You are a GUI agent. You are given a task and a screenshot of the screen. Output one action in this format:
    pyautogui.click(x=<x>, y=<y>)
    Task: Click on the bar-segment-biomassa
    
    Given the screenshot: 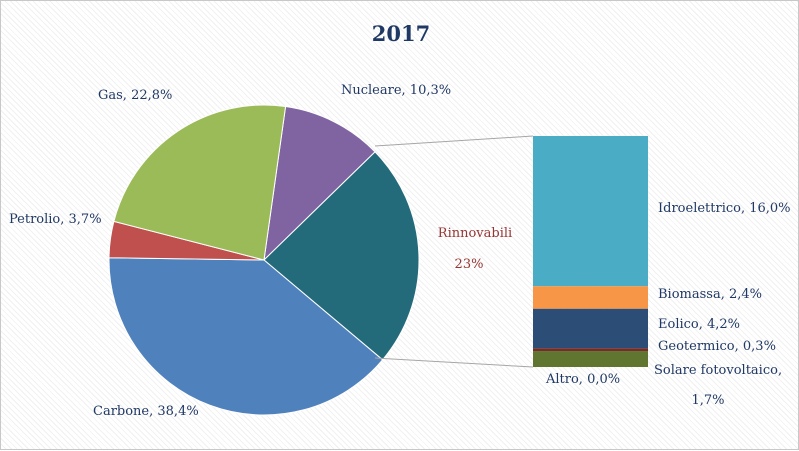 What is the action you would take?
    pyautogui.click(x=590, y=297)
    